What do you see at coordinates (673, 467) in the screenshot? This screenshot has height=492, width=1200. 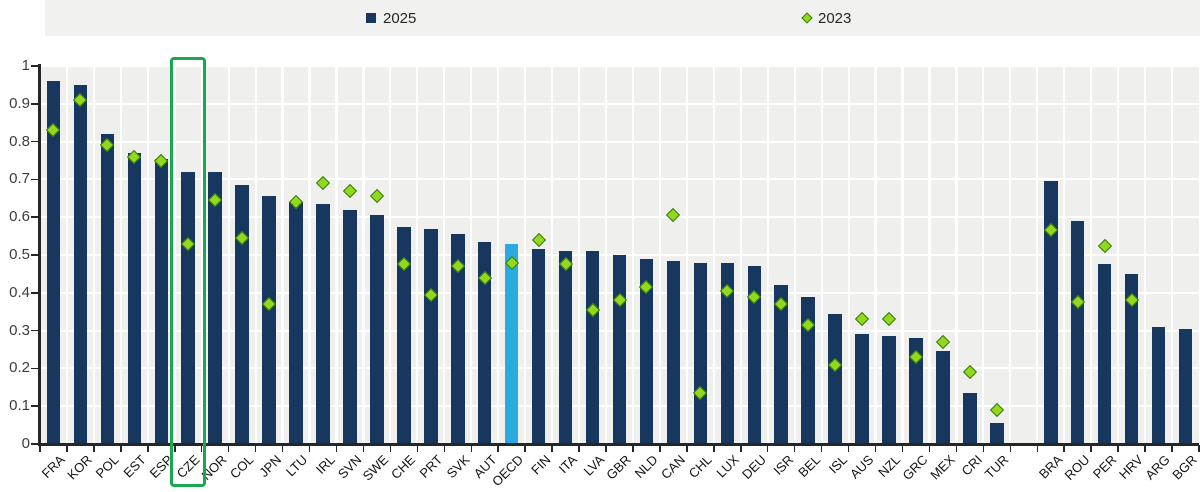 I see `x-label-can: CAN` at bounding box center [673, 467].